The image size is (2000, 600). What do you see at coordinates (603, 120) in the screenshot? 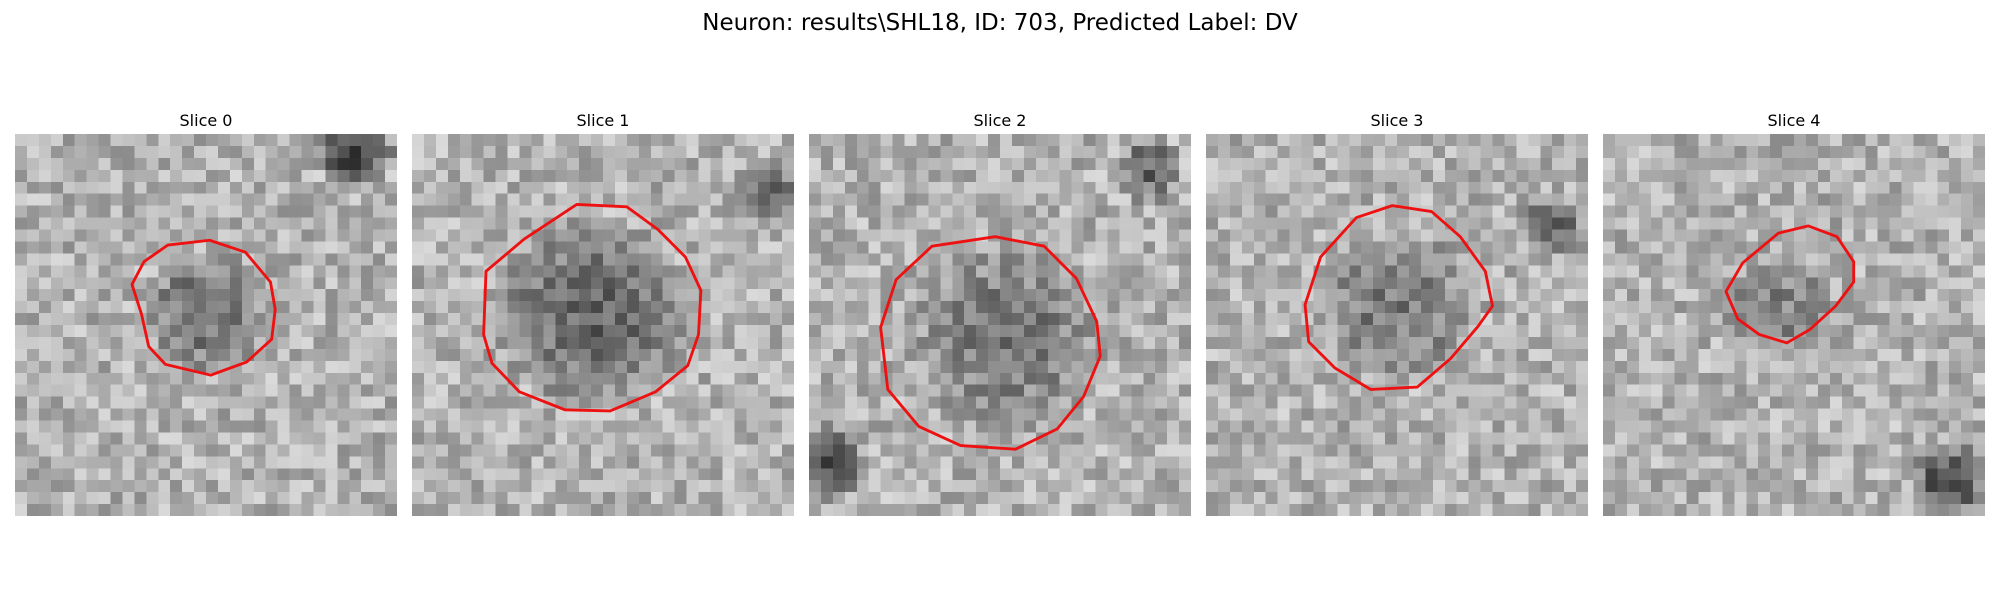
I see `slice-title: Slice 1` at bounding box center [603, 120].